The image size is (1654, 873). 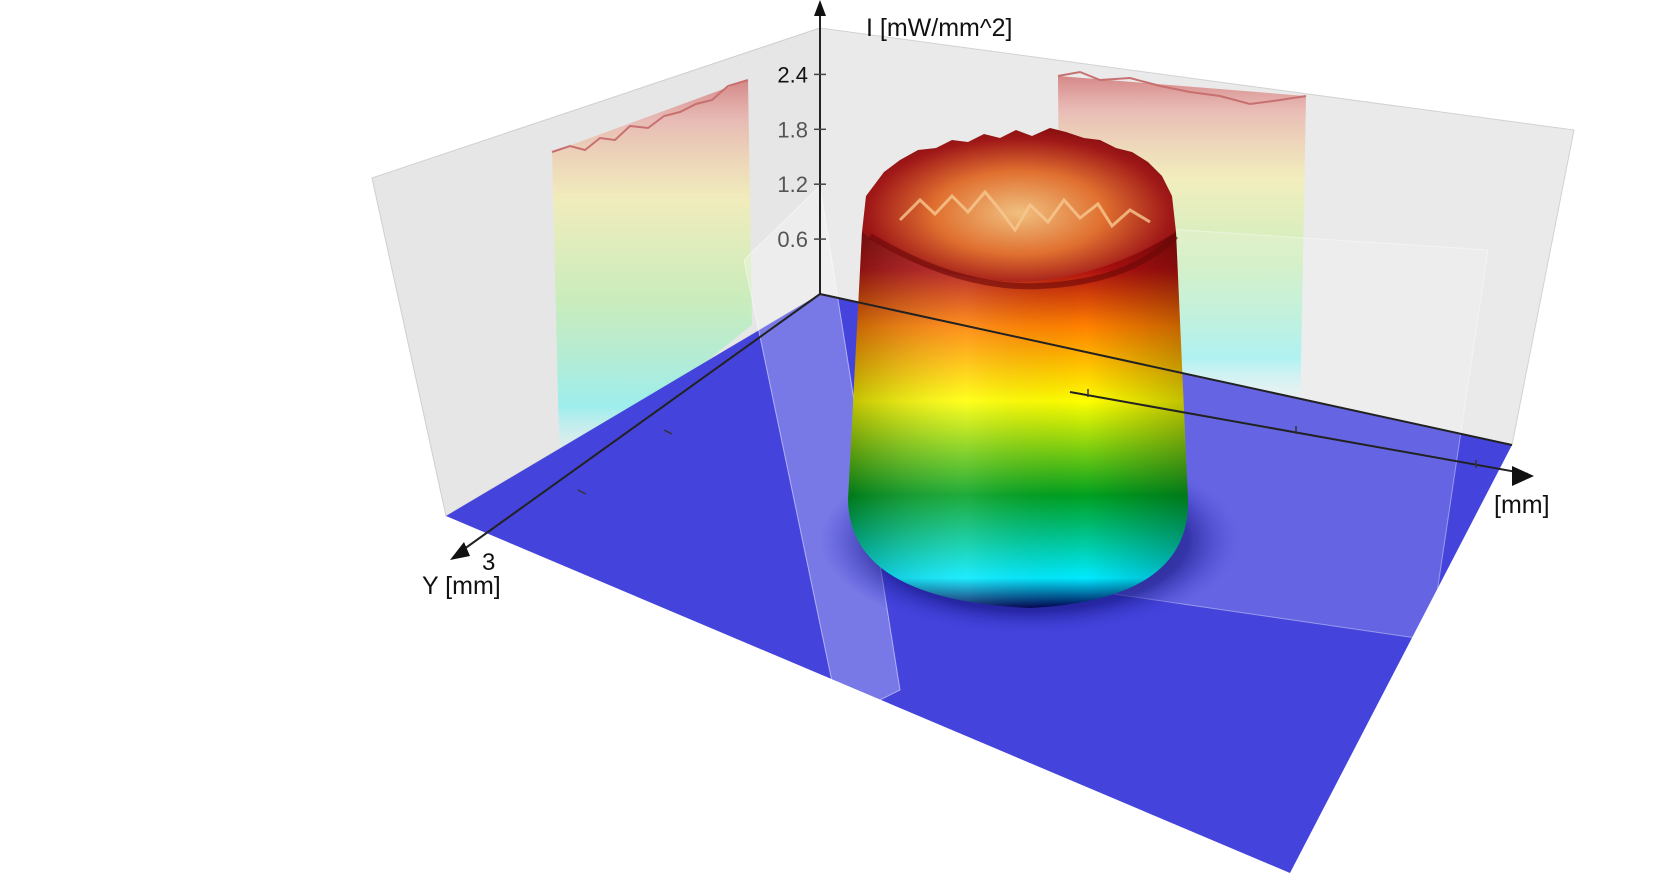 What do you see at coordinates (1182, 88) in the screenshot?
I see `profile-noise-right` at bounding box center [1182, 88].